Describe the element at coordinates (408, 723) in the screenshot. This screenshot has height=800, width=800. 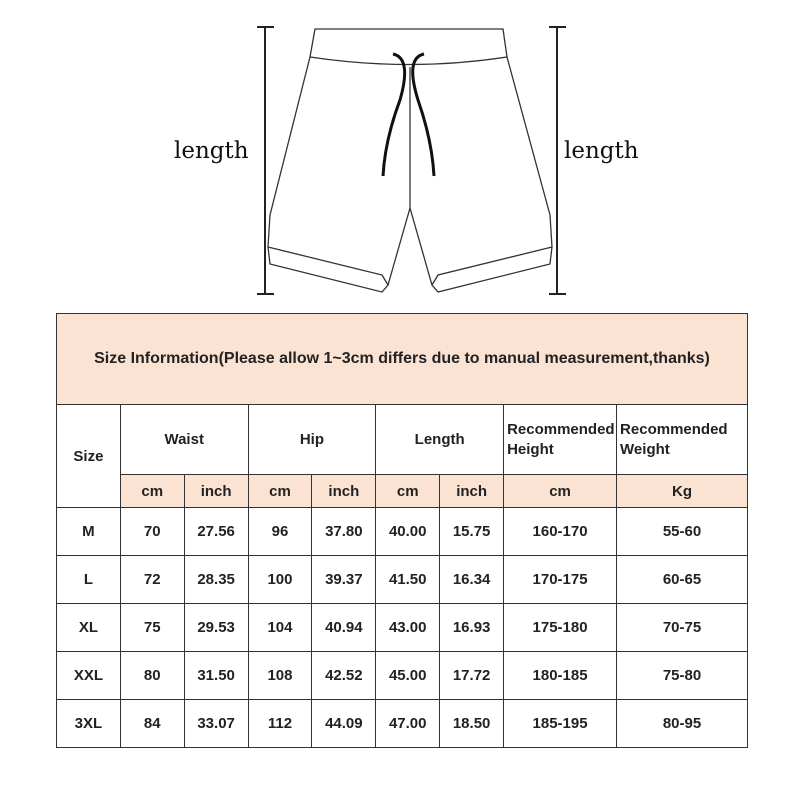
I see `value-cell: 47.00` at that location.